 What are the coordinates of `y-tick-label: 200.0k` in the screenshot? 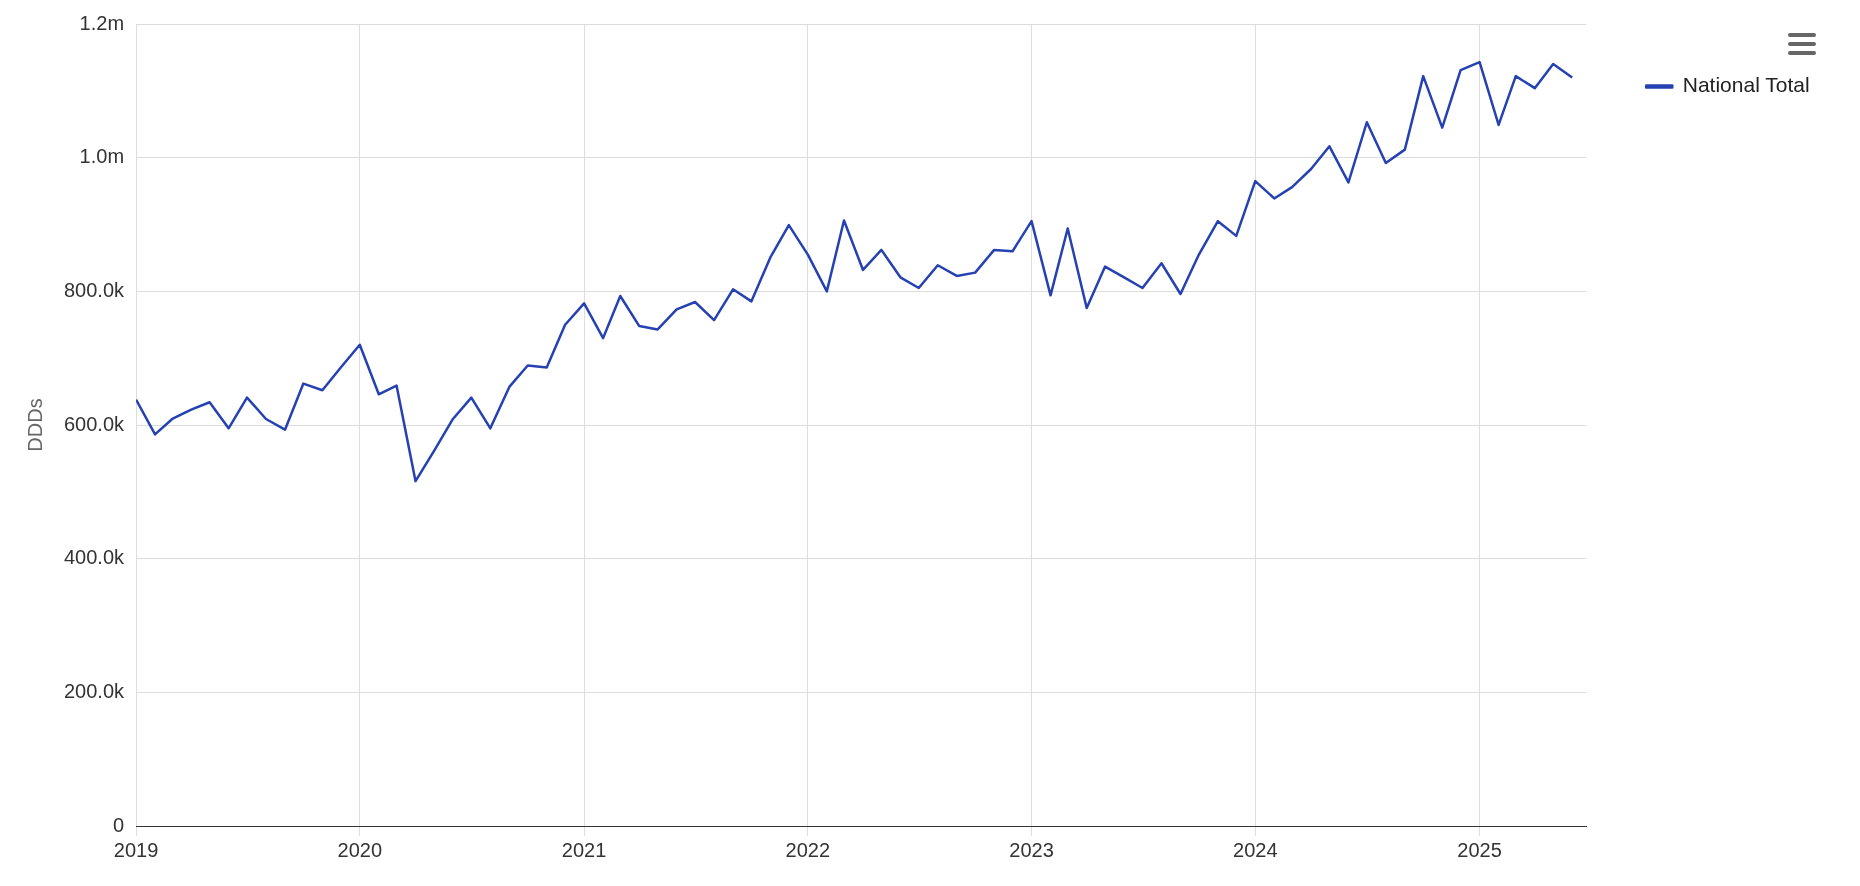 It's located at (94, 690).